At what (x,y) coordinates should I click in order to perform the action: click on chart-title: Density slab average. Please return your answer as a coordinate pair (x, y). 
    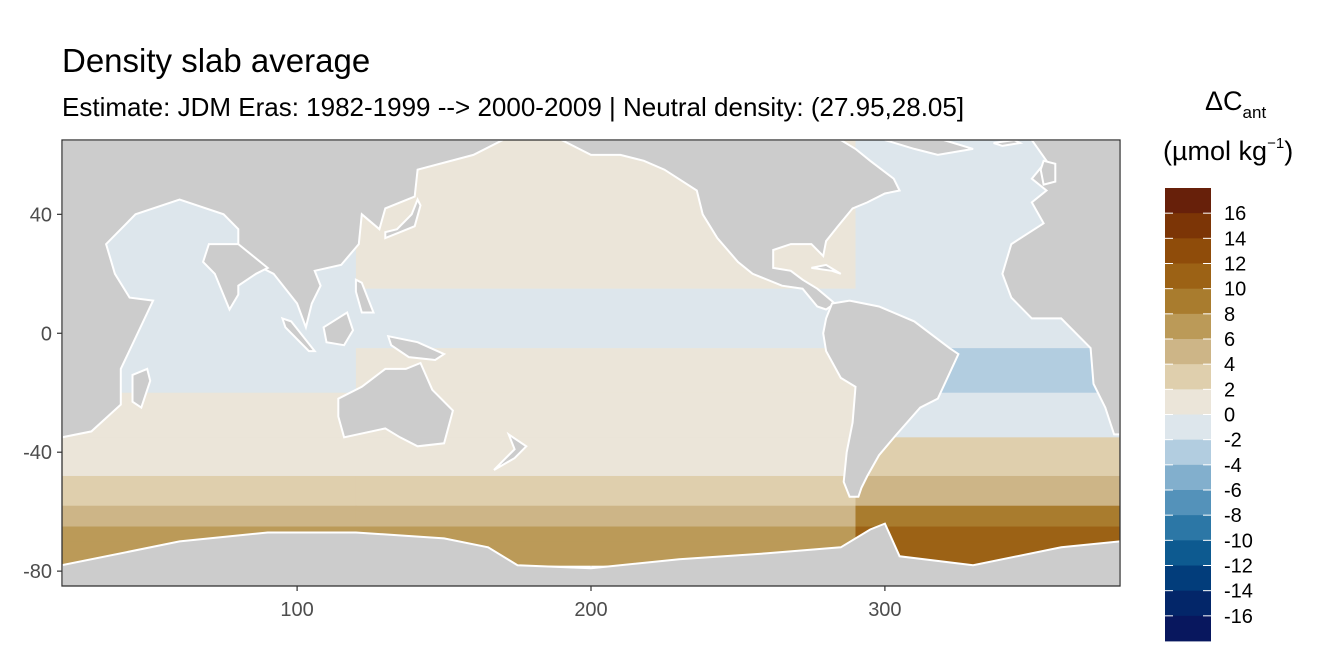
    Looking at the image, I should click on (216, 60).